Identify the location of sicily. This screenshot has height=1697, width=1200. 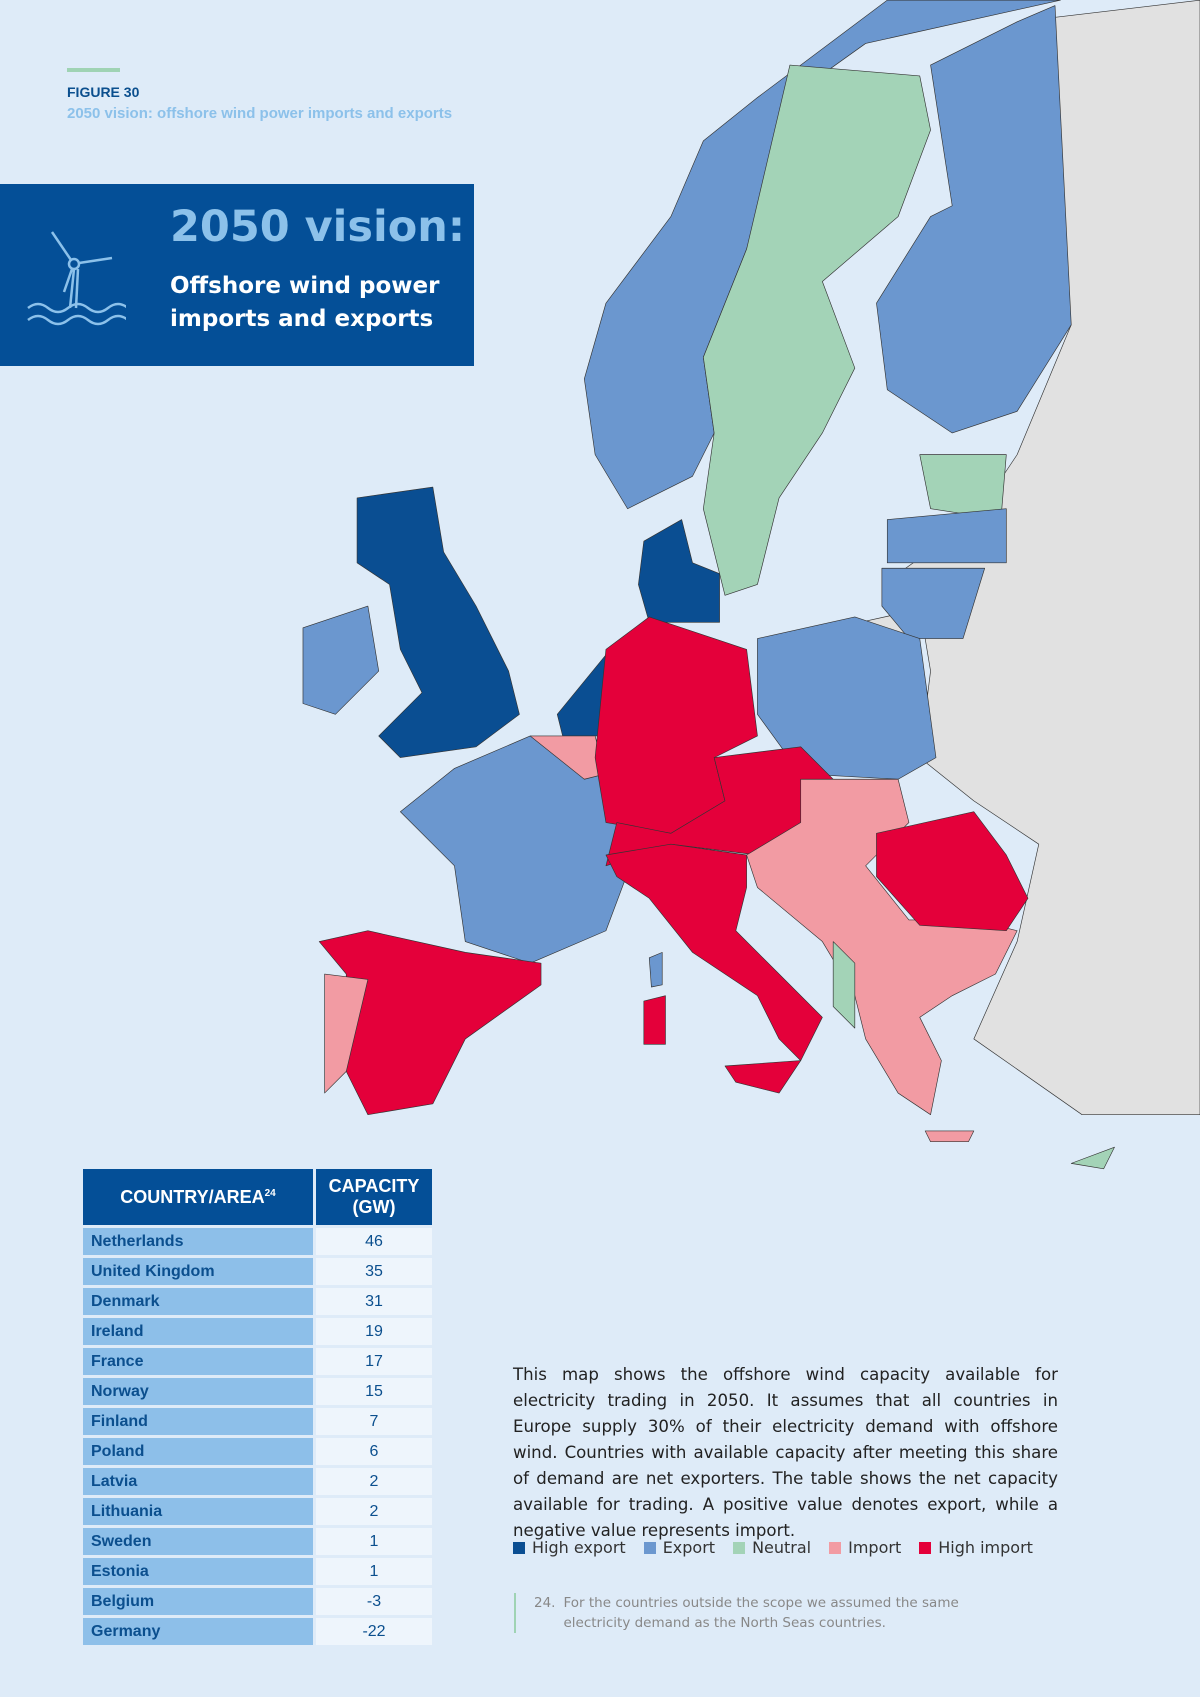
(763, 1077).